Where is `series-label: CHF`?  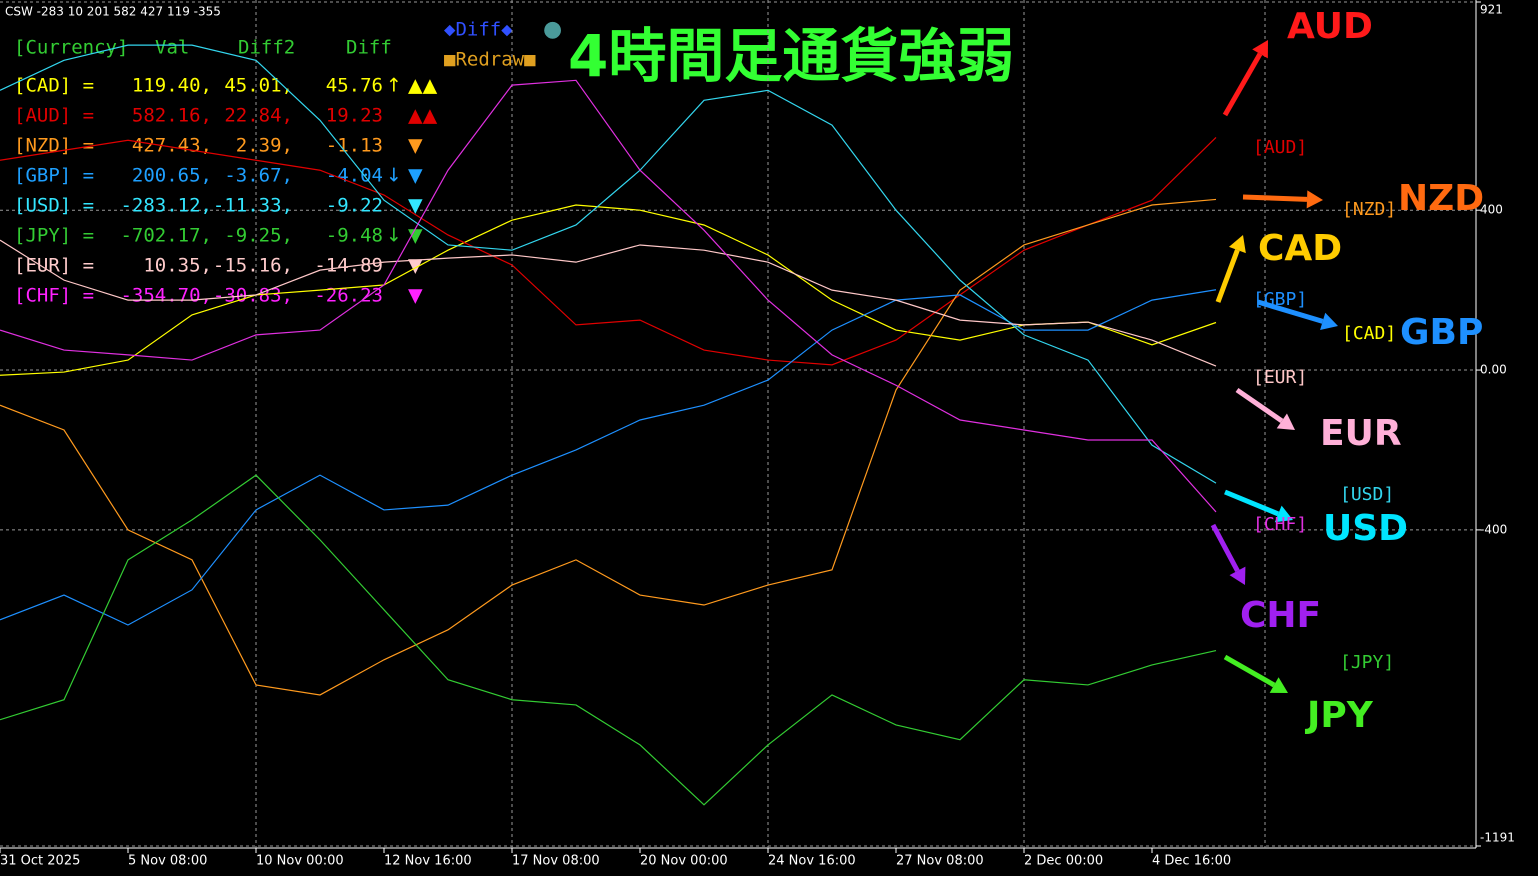 series-label: CHF is located at coordinates (1280, 615).